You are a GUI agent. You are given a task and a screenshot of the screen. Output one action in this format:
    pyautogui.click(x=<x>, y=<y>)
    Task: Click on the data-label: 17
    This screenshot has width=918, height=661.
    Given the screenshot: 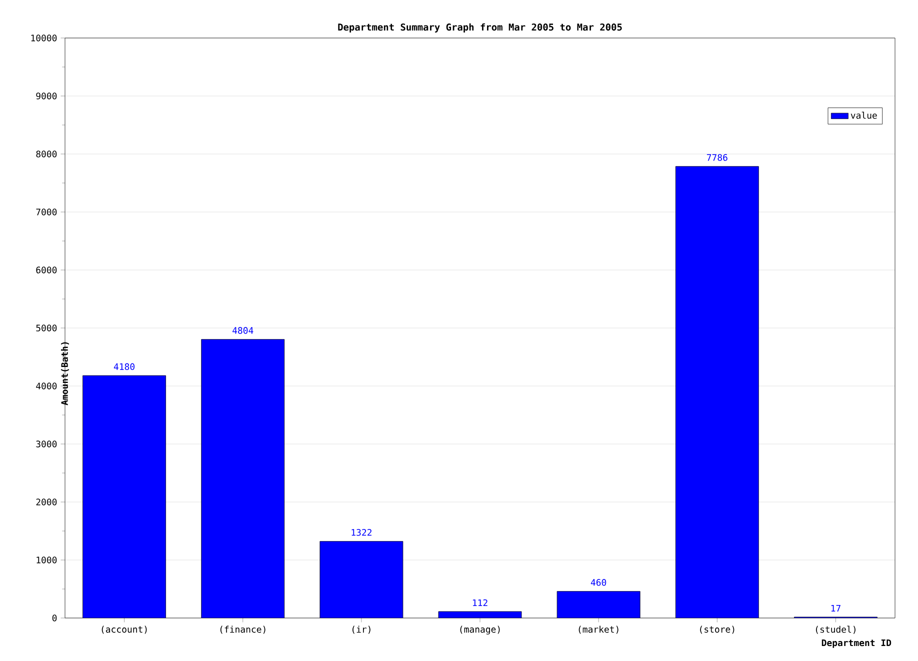 What is the action you would take?
    pyautogui.click(x=835, y=608)
    